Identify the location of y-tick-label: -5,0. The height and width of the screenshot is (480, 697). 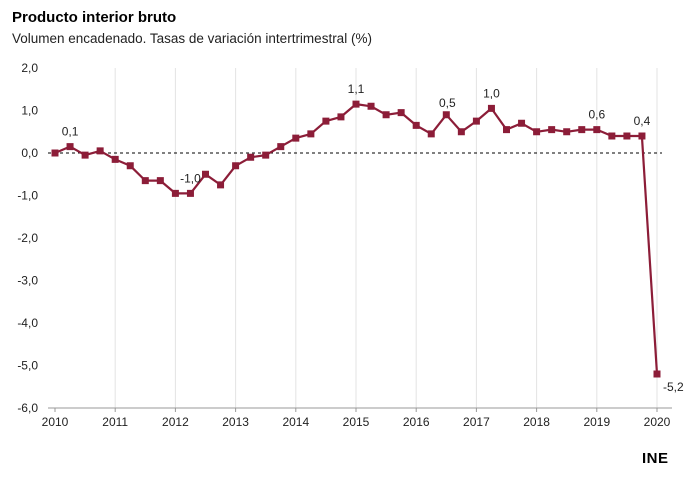
(27, 366).